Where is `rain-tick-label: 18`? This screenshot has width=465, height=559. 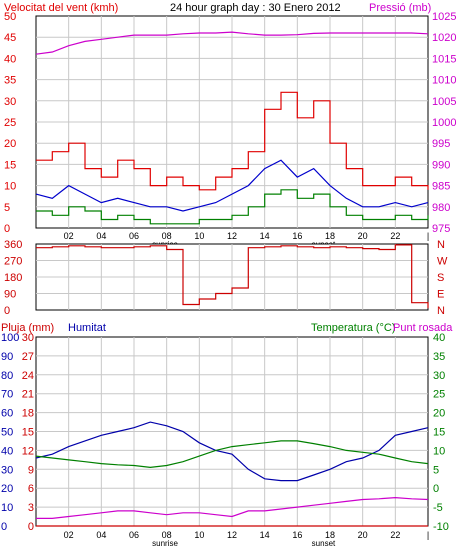
rain-tick-label: 18 is located at coordinates (28, 414).